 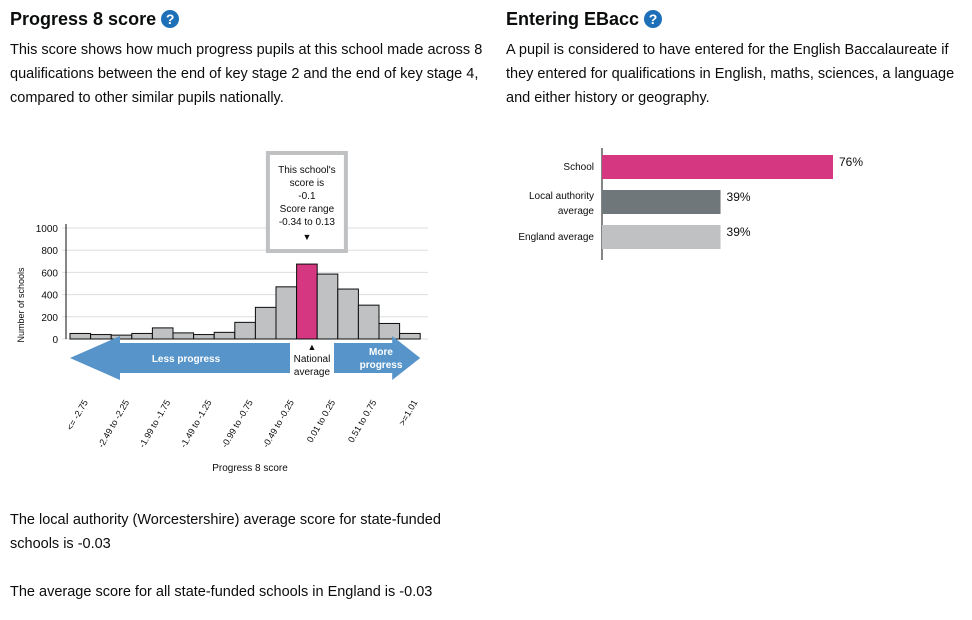 I want to click on x-tick-label: -1.49 to -1.25, so click(x=195, y=423).